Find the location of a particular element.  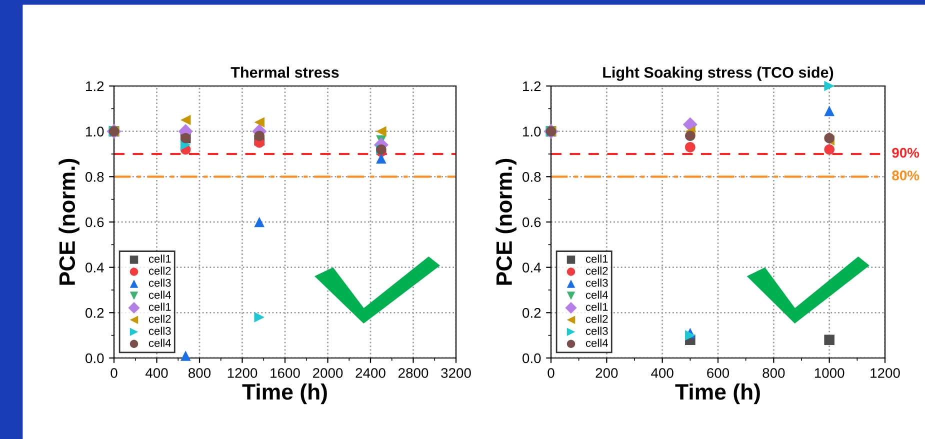

x-tick-label: 2400 is located at coordinates (371, 373).